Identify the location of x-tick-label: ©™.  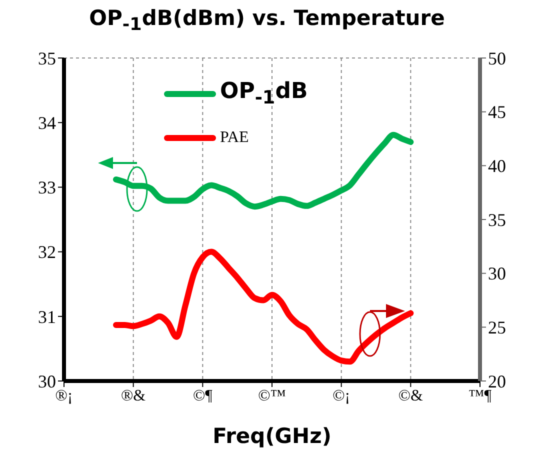
(272, 395).